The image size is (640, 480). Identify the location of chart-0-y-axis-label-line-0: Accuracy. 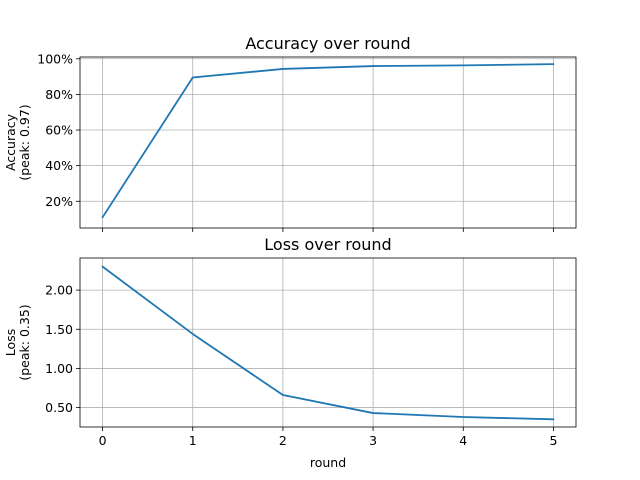
(10, 142).